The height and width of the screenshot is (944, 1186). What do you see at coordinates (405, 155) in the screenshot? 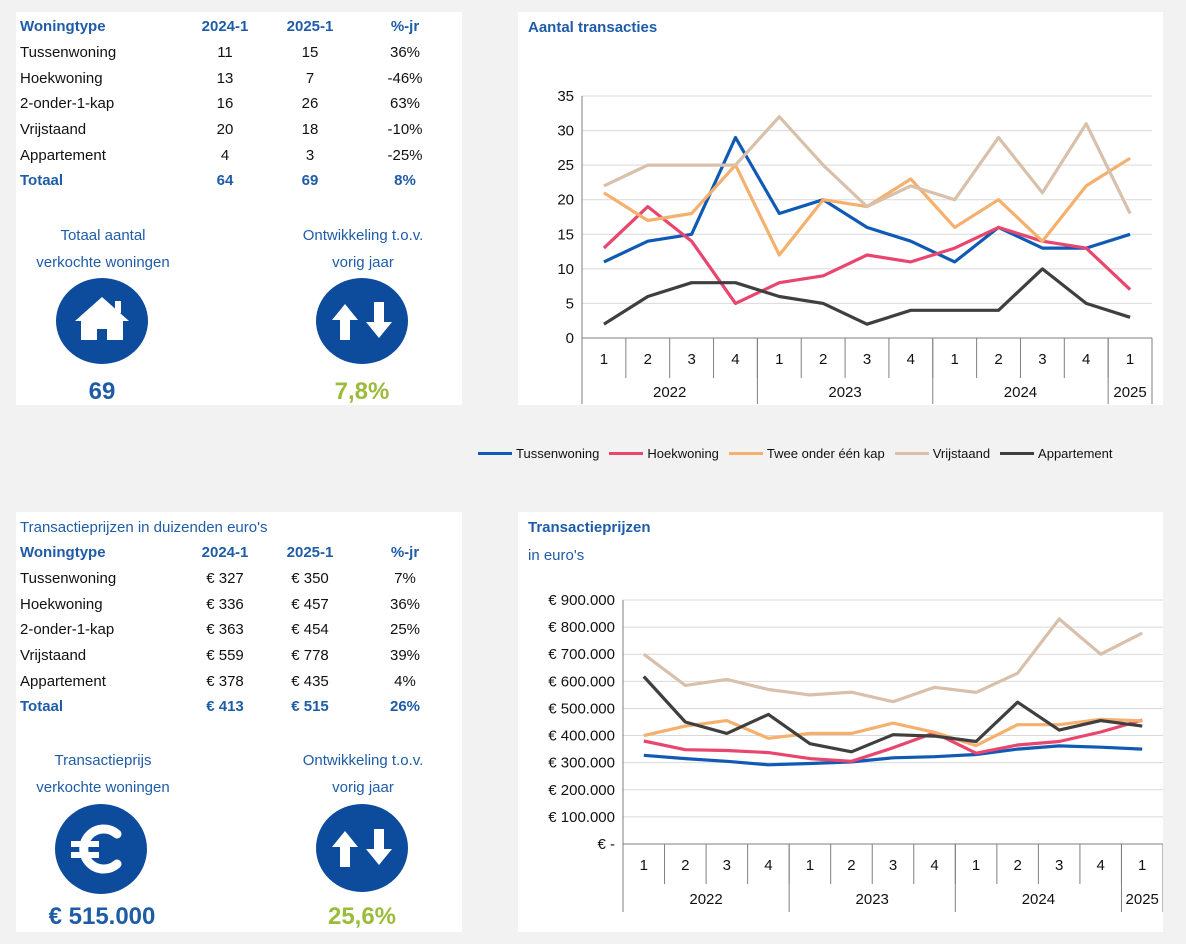
I see `cell: -25%` at bounding box center [405, 155].